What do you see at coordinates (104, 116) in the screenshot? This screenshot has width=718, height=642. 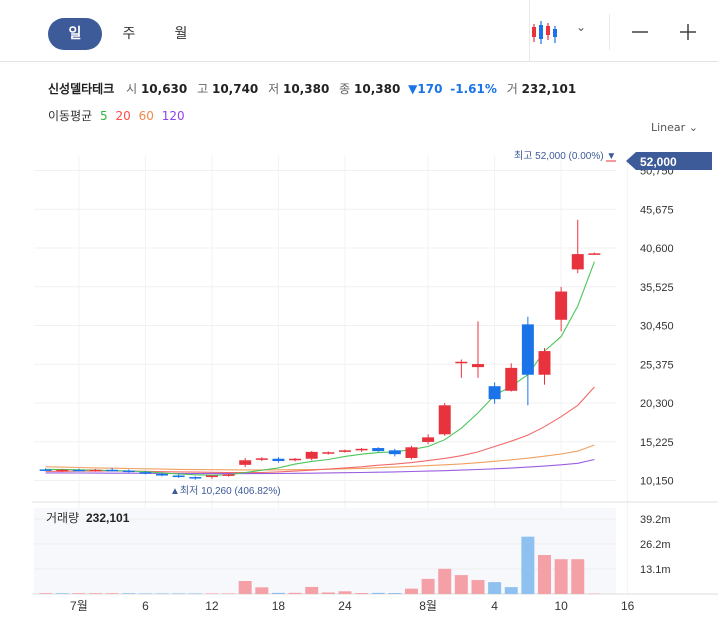 I see `ma5-legend: 5` at bounding box center [104, 116].